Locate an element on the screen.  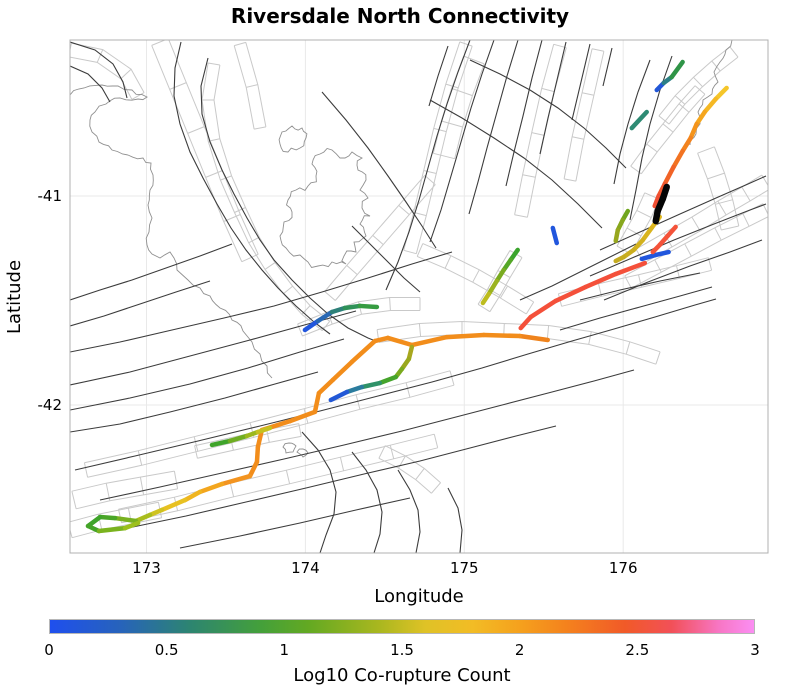
y-tick-labels: -41 -42 is located at coordinates (50, 300).